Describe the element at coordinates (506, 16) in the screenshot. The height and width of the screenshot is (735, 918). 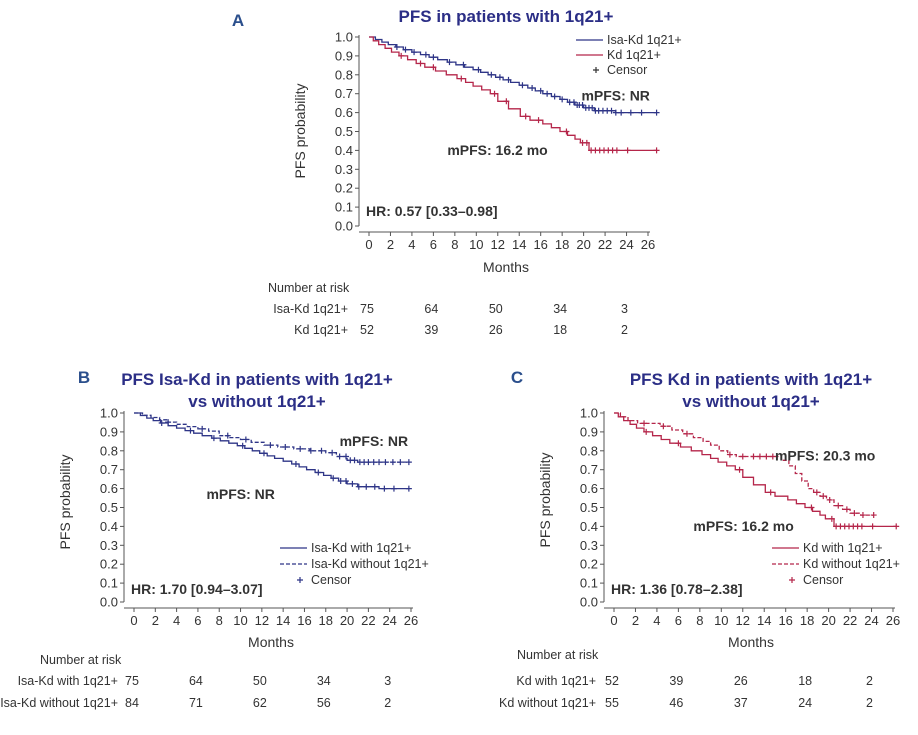
I see `chart-title: PFS in patients with 1q21+` at that location.